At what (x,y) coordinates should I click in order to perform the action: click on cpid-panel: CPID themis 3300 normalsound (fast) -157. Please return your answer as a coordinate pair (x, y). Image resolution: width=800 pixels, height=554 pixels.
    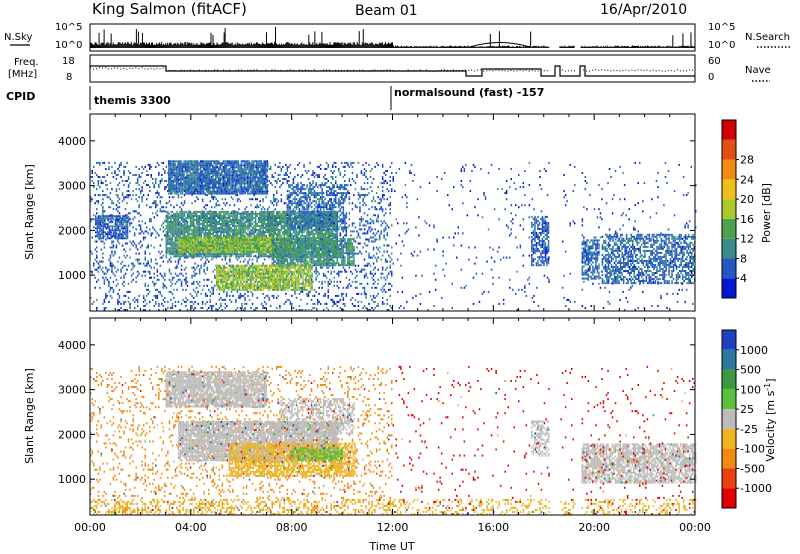
    Looking at the image, I should click on (275, 98).